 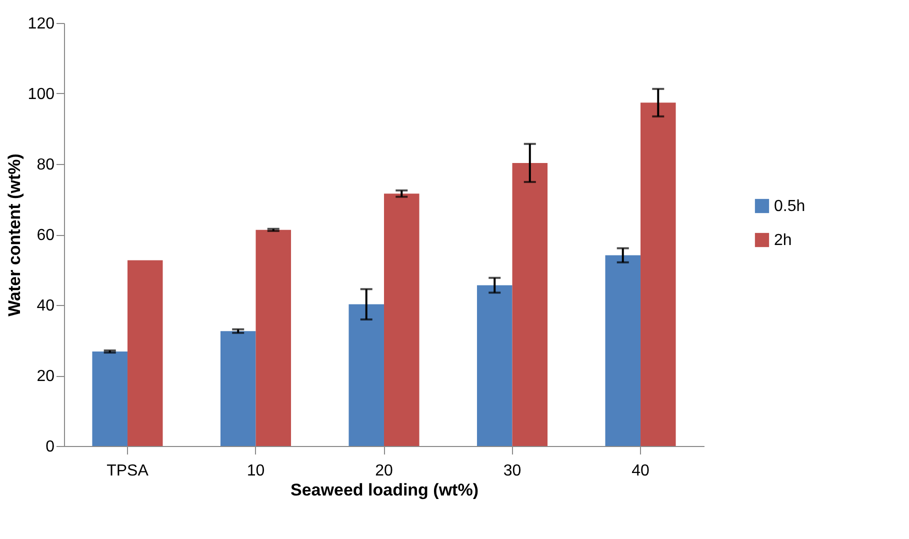 What do you see at coordinates (127, 471) in the screenshot?
I see `x-tick-label: TPSA` at bounding box center [127, 471].